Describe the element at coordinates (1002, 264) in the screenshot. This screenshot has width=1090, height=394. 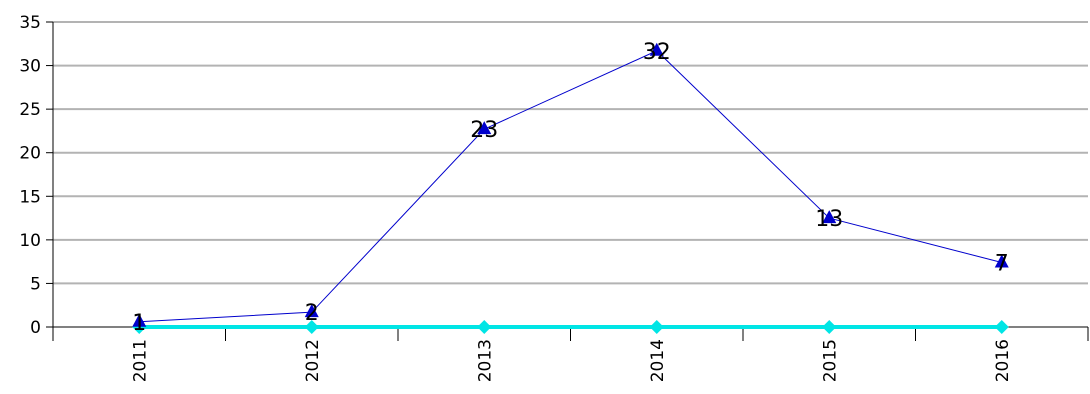
I see `data-label: 7` at that location.